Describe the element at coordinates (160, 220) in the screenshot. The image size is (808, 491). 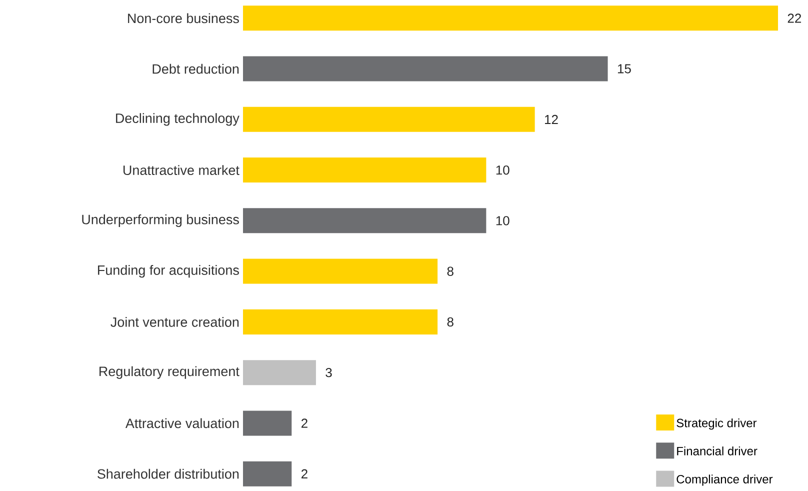
I see `y-tick-label: Underperforming business` at that location.